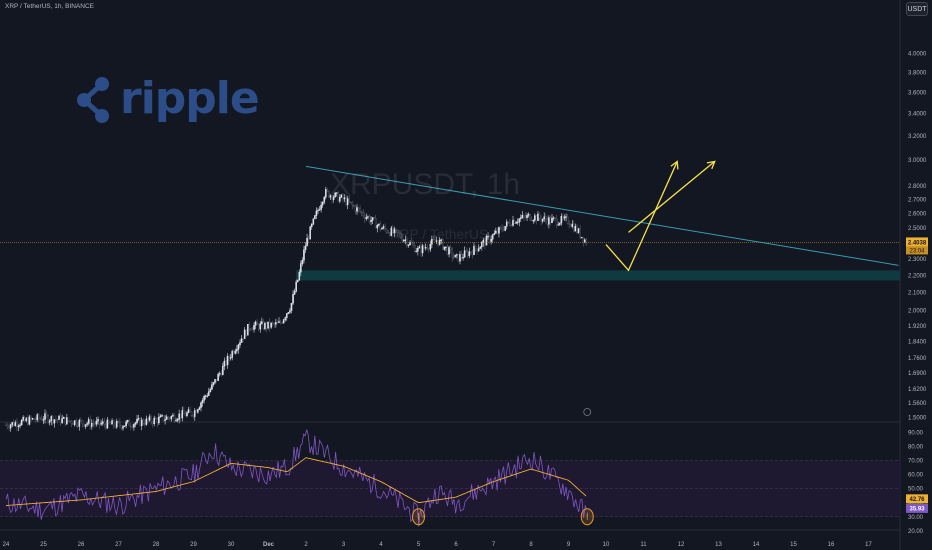 The height and width of the screenshot is (550, 932). What do you see at coordinates (917, 374) in the screenshot?
I see `price-tick-label: 1.6900` at bounding box center [917, 374].